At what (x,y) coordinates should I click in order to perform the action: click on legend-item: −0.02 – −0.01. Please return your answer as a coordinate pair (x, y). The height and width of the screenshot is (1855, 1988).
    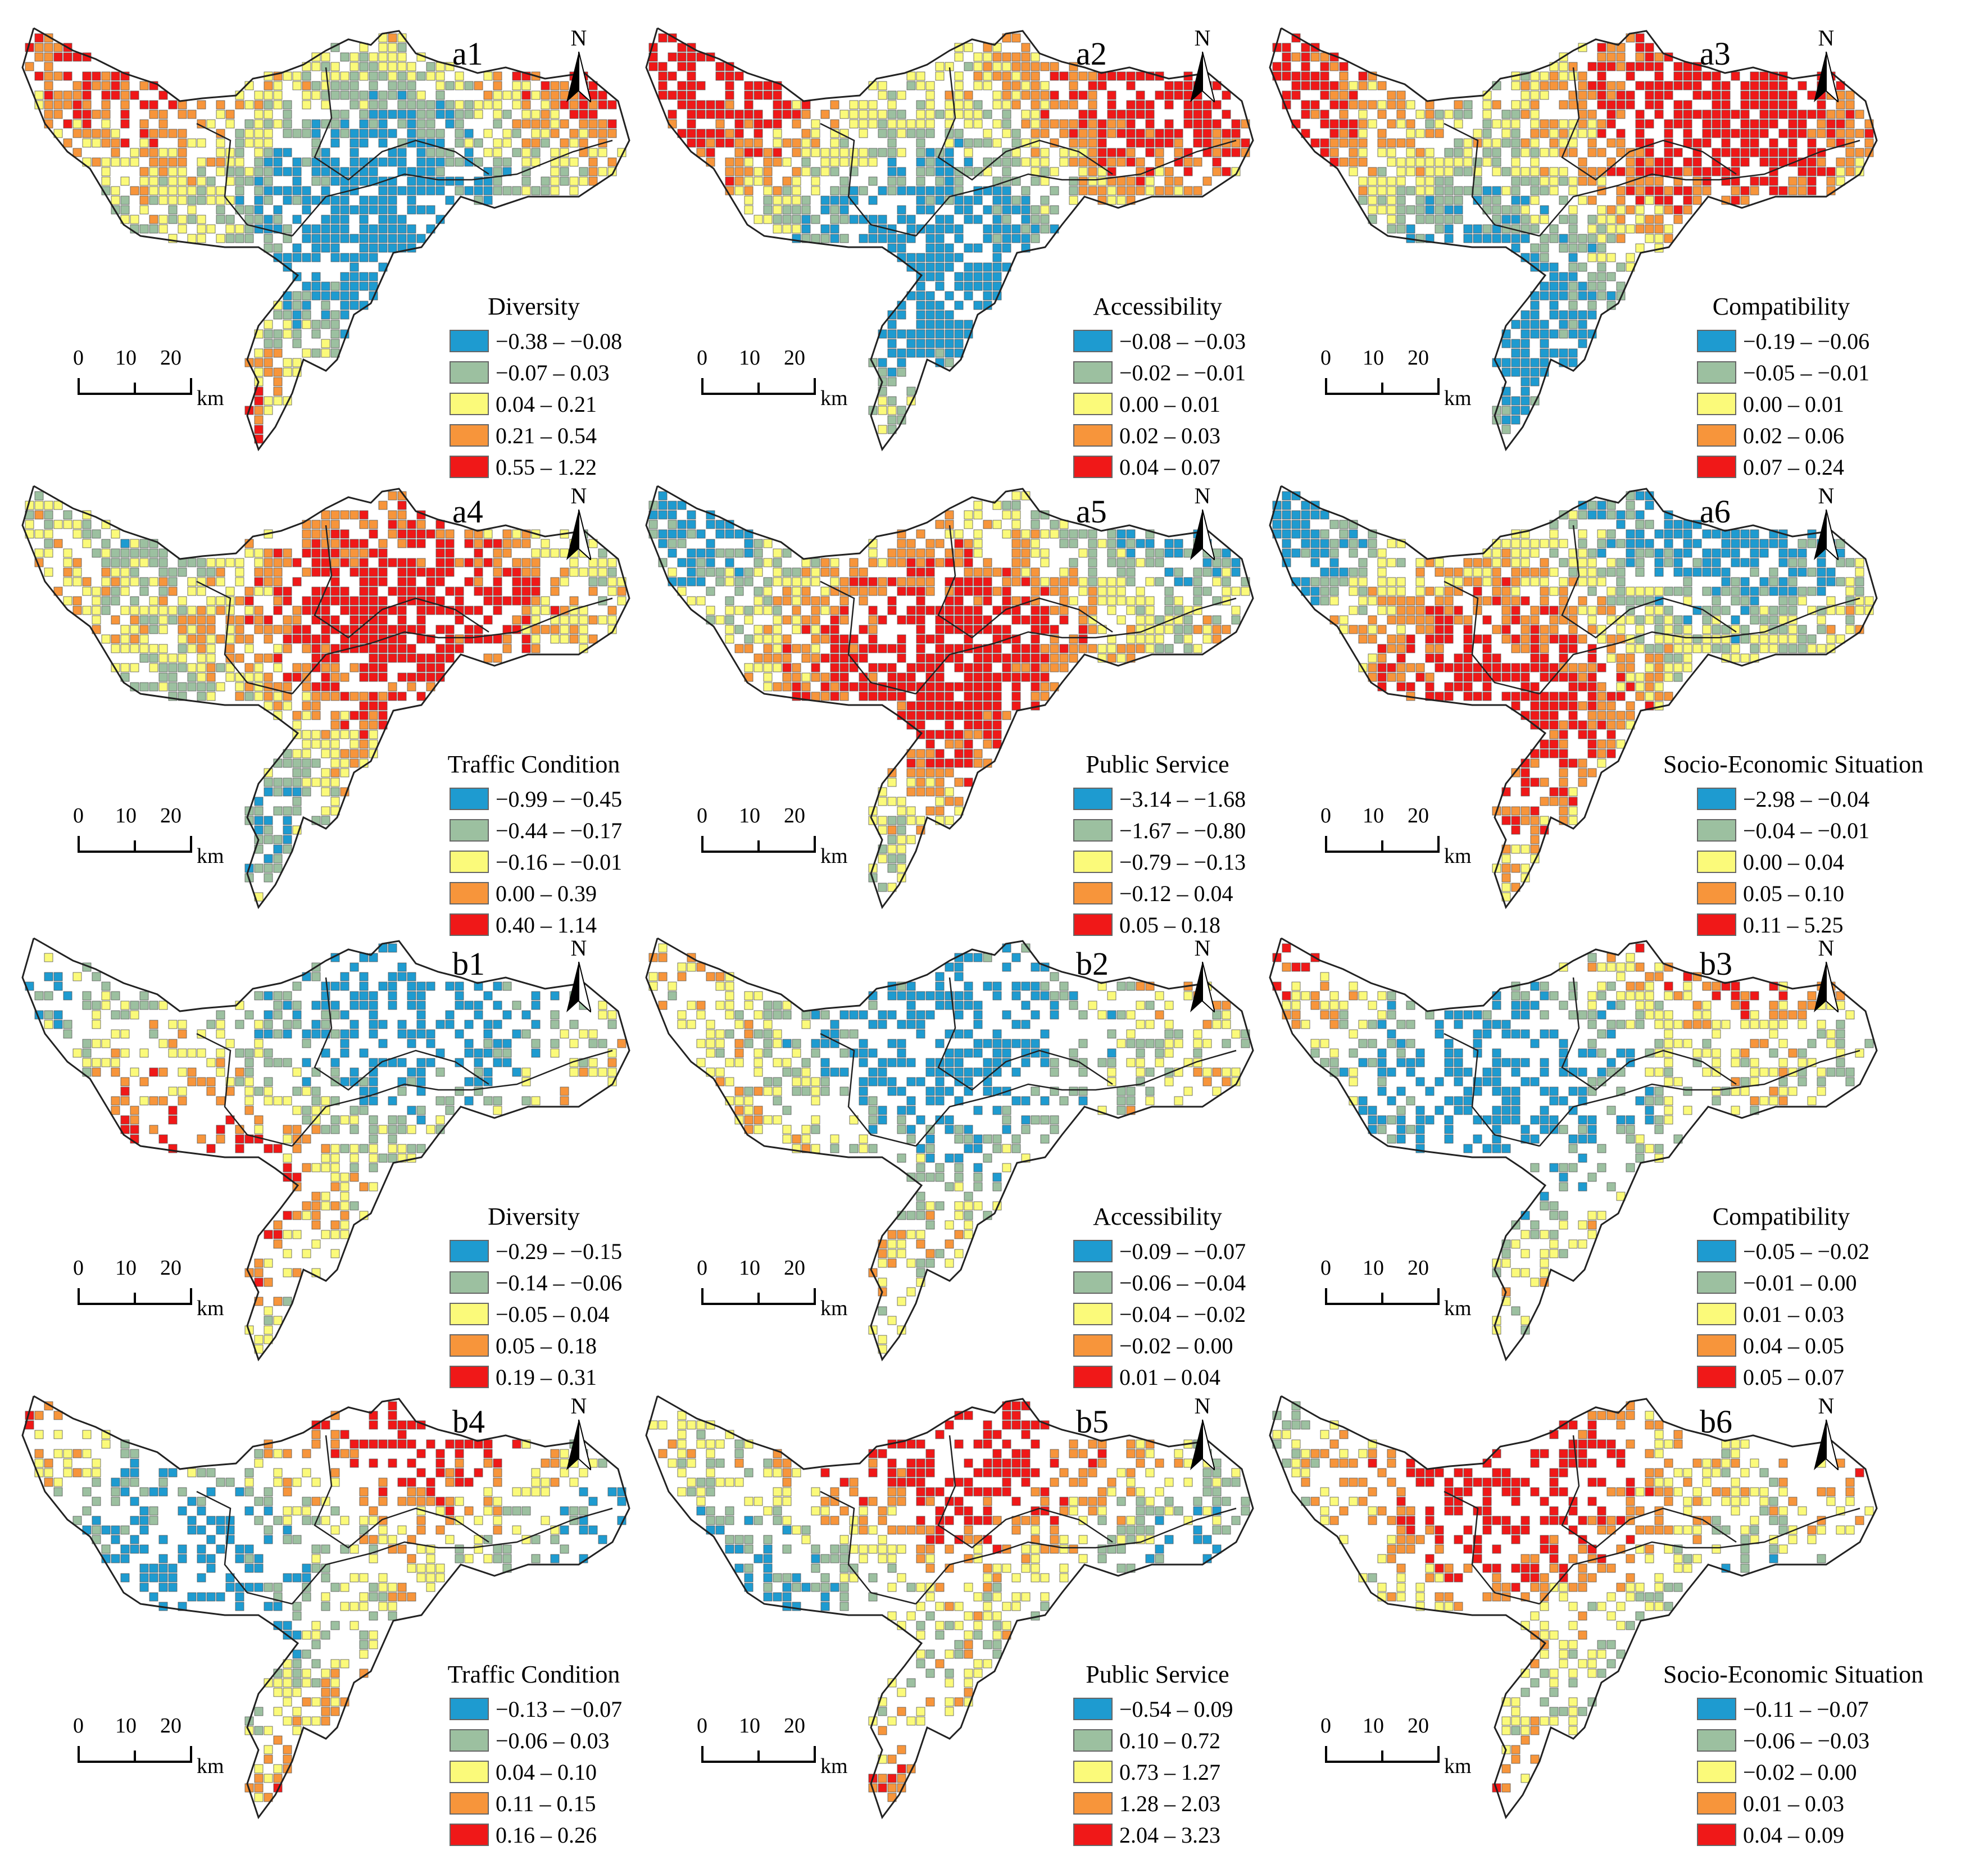
    Looking at the image, I should click on (1158, 372).